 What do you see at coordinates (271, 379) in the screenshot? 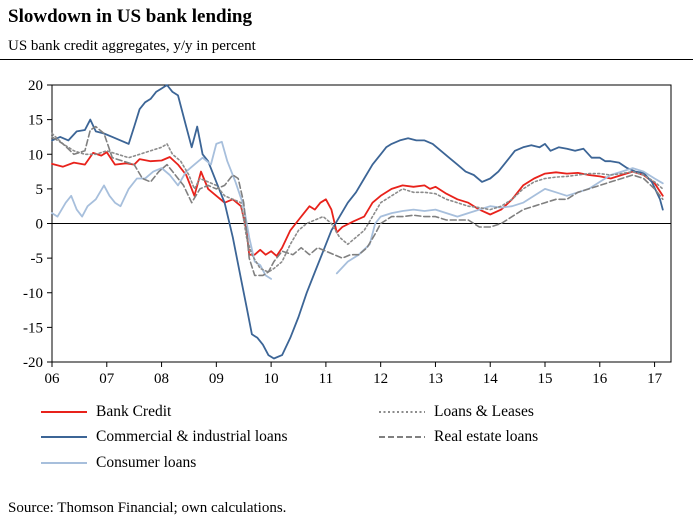
I see `x-tick-label: 10` at bounding box center [271, 379].